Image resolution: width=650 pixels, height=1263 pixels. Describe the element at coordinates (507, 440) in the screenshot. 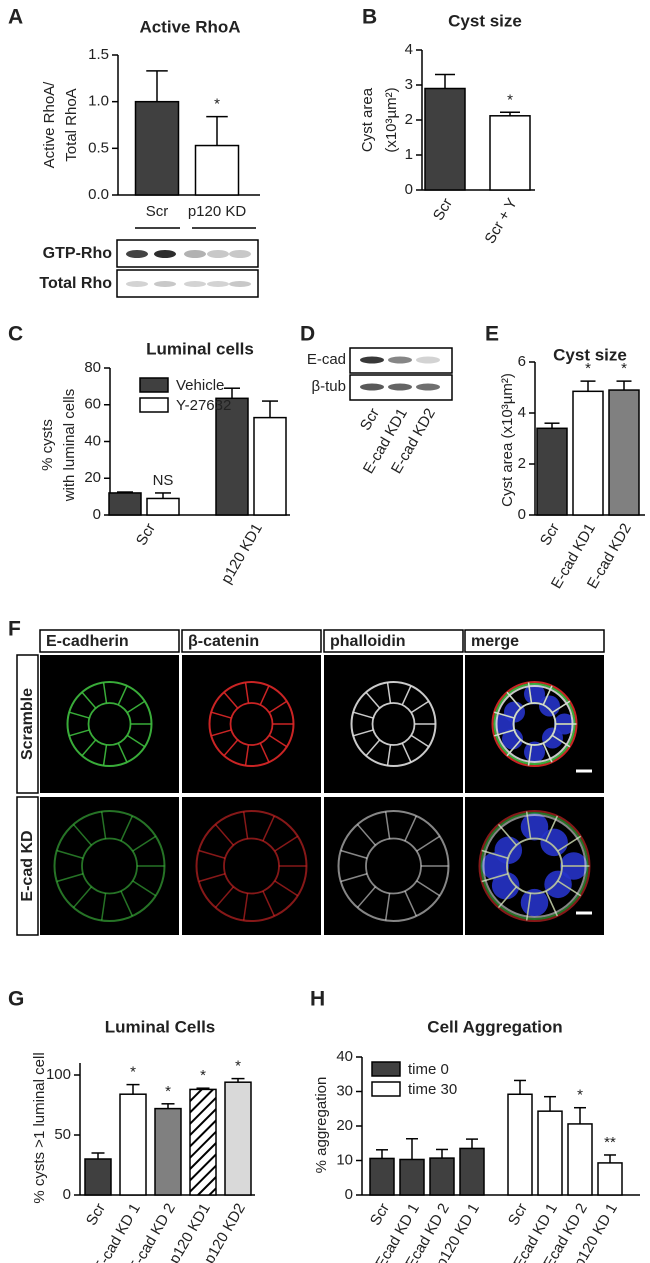

I see `y-axis-label: Cyst area (x10³µm²)` at that location.